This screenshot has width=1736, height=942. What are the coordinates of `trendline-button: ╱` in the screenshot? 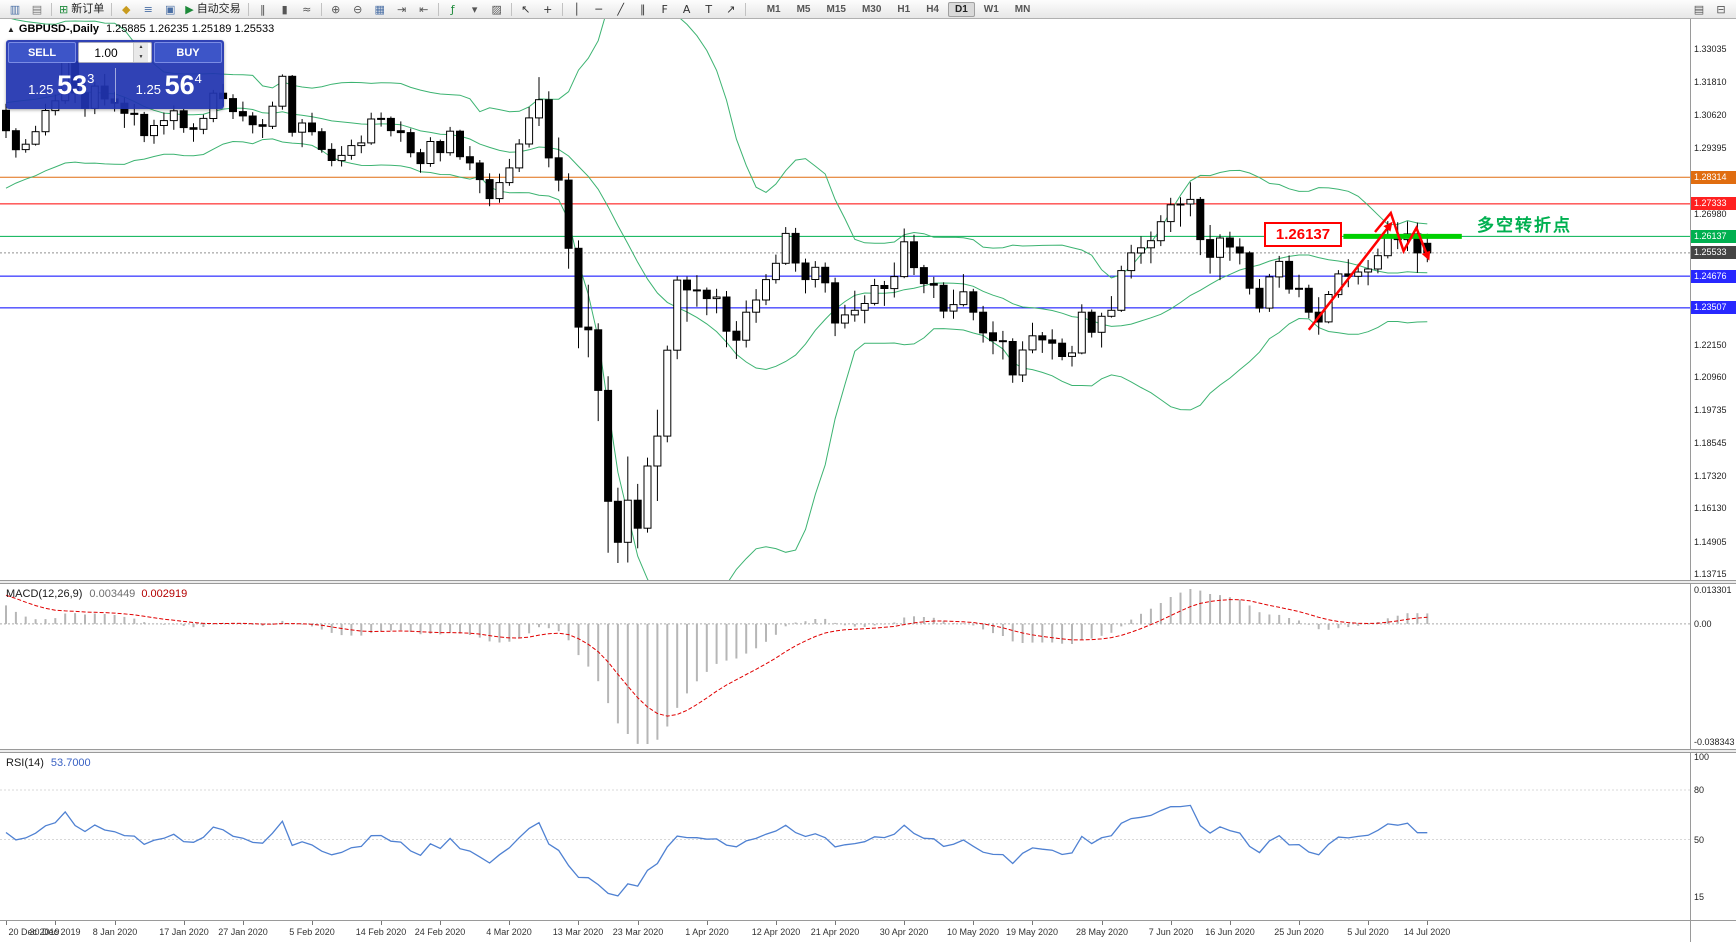 It's located at (621, 9).